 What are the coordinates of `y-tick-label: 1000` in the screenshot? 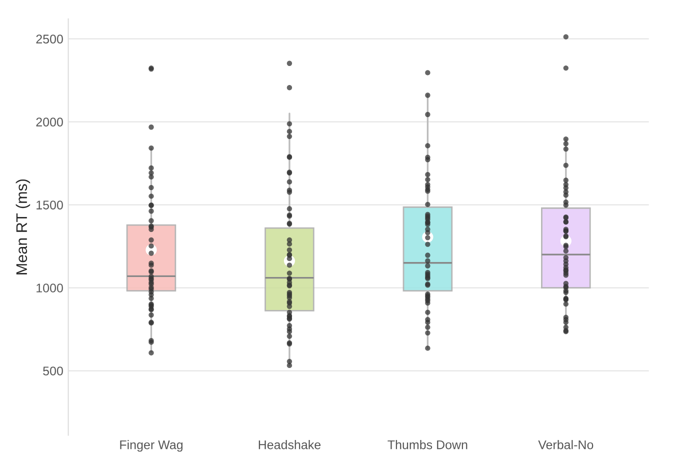 It's located at (49, 288).